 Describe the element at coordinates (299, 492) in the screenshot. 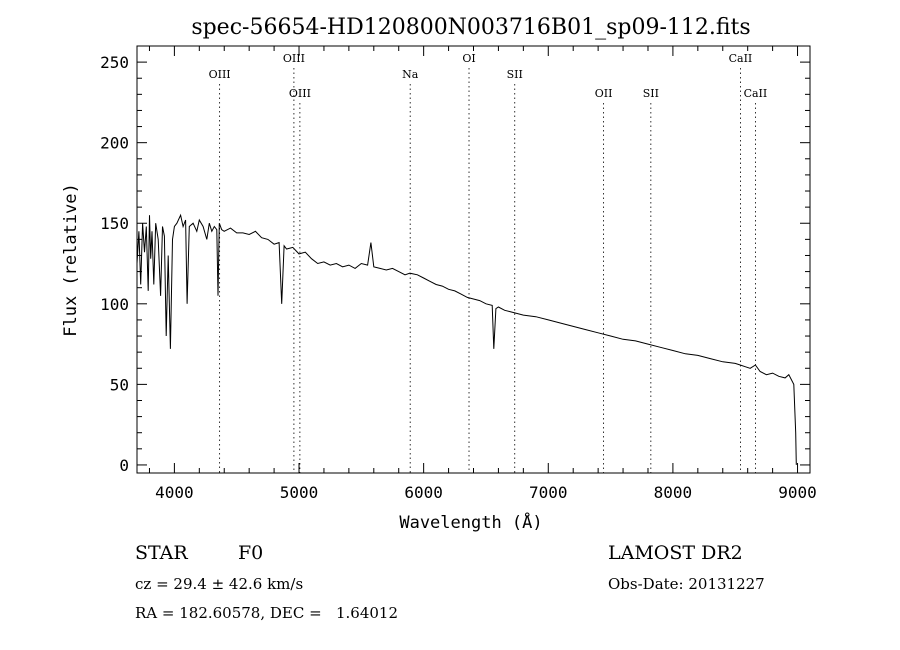

I see `x-tick-label: 5000` at that location.